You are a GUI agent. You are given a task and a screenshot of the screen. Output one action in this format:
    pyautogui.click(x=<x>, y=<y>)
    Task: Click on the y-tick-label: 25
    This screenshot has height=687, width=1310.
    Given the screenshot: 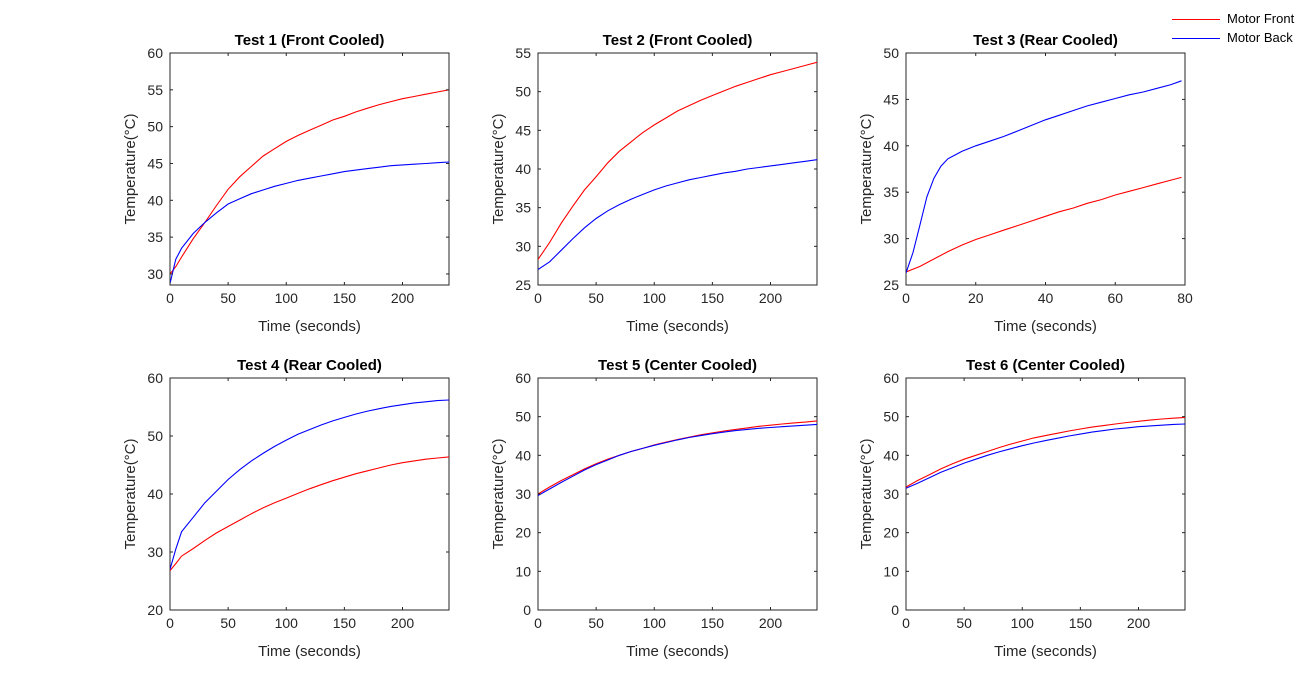 What is the action you would take?
    pyautogui.click(x=891, y=285)
    